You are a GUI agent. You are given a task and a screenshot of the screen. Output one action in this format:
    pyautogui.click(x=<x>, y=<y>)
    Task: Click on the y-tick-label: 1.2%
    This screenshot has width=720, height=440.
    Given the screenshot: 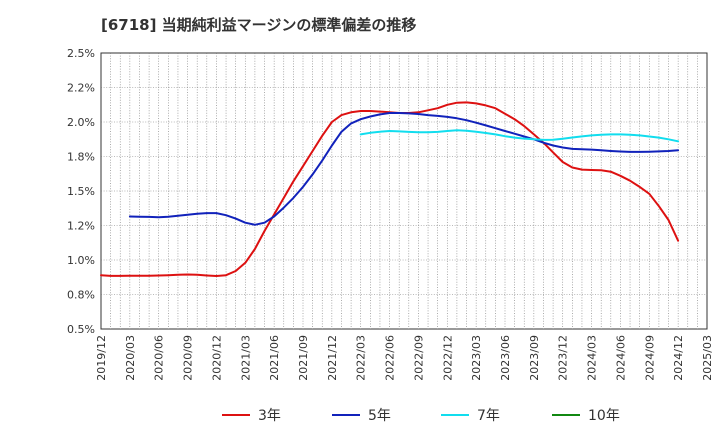 What is the action you would take?
    pyautogui.click(x=81, y=226)
    